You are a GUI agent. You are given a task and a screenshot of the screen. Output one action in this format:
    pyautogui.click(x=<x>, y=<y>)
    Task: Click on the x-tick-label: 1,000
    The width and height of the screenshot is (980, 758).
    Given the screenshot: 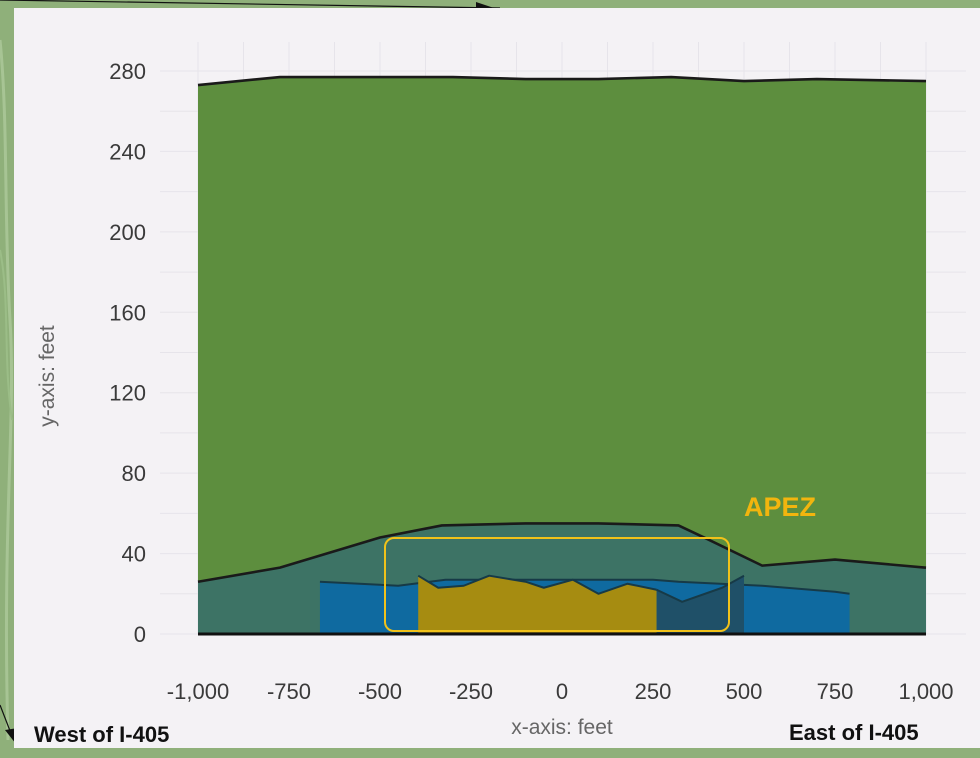 What is the action you would take?
    pyautogui.click(x=925, y=691)
    